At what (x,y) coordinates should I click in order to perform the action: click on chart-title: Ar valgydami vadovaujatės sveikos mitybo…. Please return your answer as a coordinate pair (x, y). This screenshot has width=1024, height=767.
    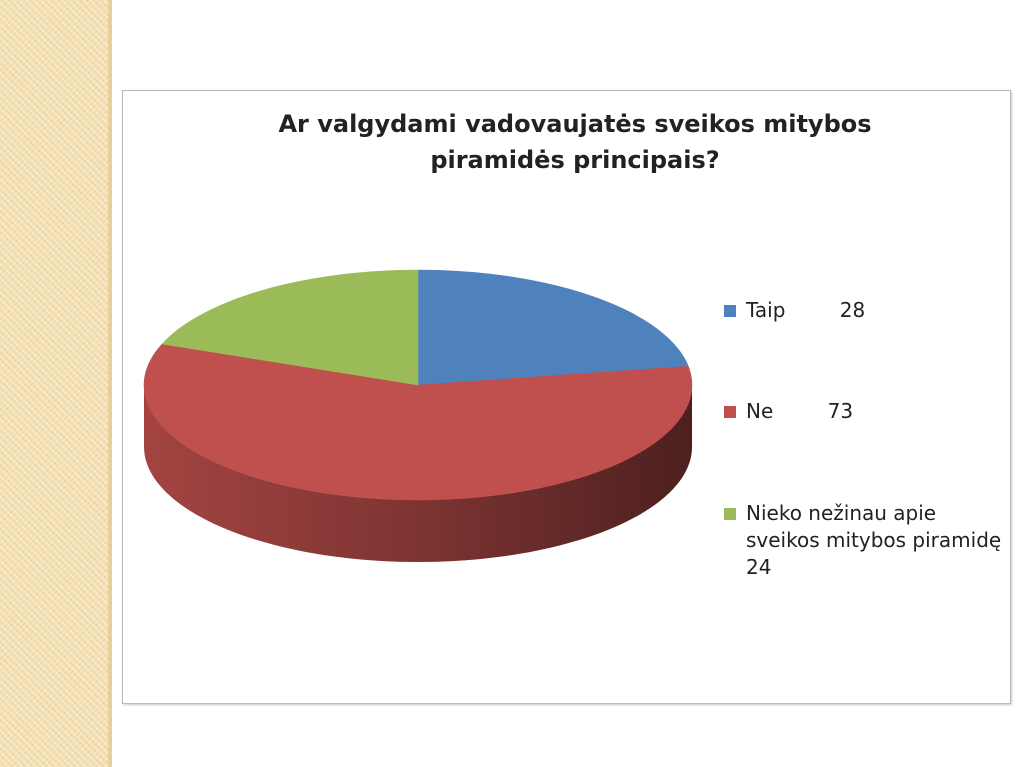
    Looking at the image, I should click on (575, 142).